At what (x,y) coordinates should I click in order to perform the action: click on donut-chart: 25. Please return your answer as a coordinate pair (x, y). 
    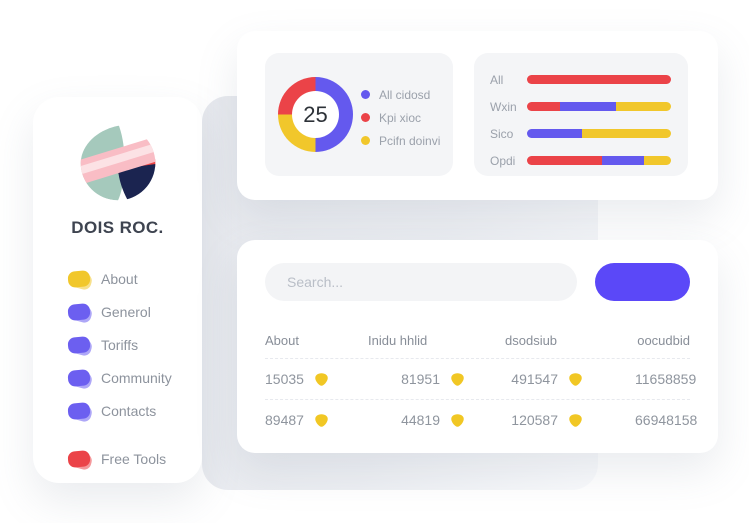
    Looking at the image, I should click on (315, 114).